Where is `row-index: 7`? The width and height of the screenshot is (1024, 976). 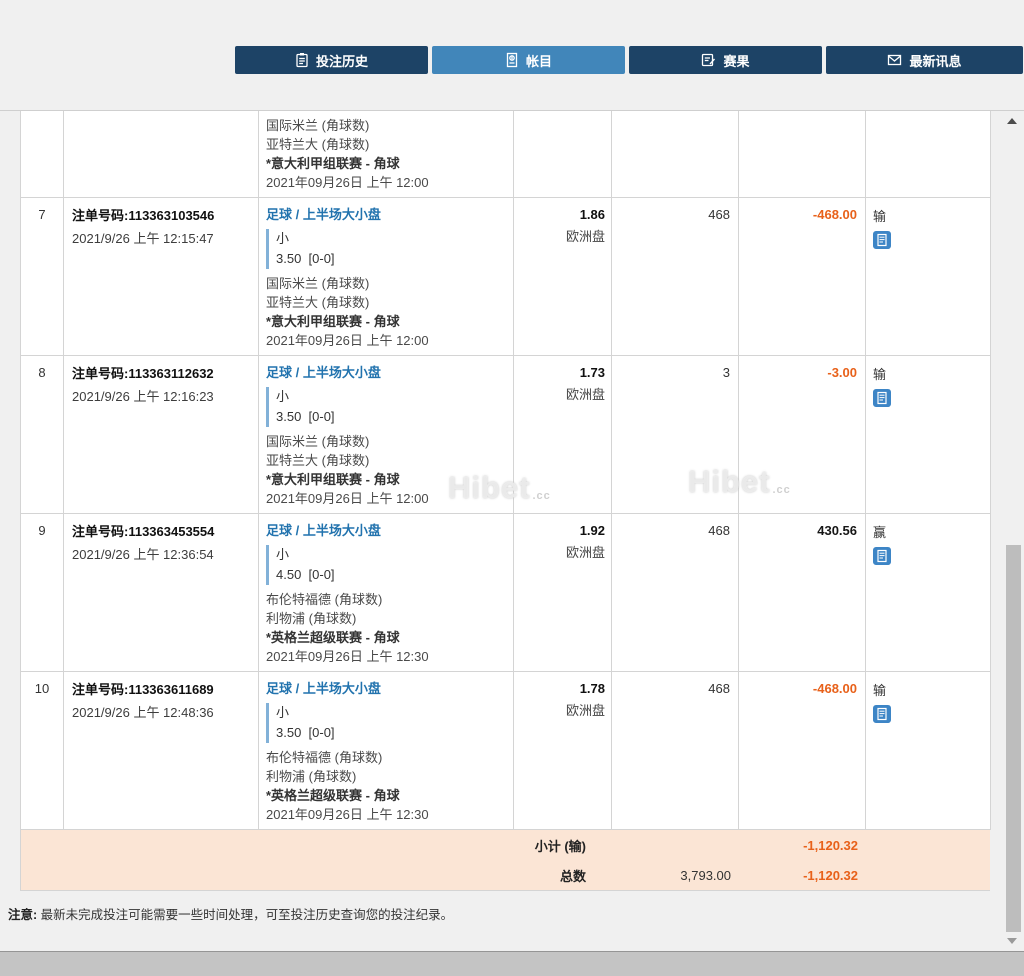
row-index: 7 is located at coordinates (42, 277).